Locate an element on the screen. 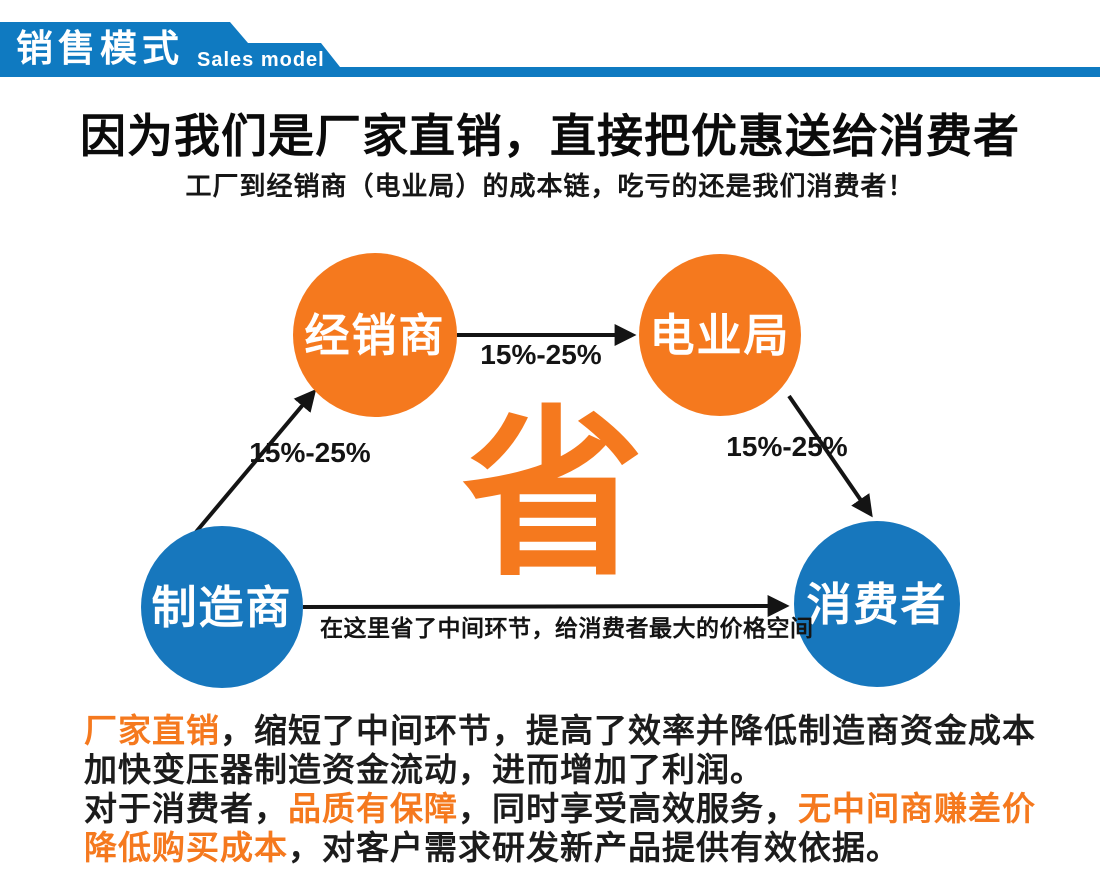  rate-label-top: 15%-25% is located at coordinates (541, 354).